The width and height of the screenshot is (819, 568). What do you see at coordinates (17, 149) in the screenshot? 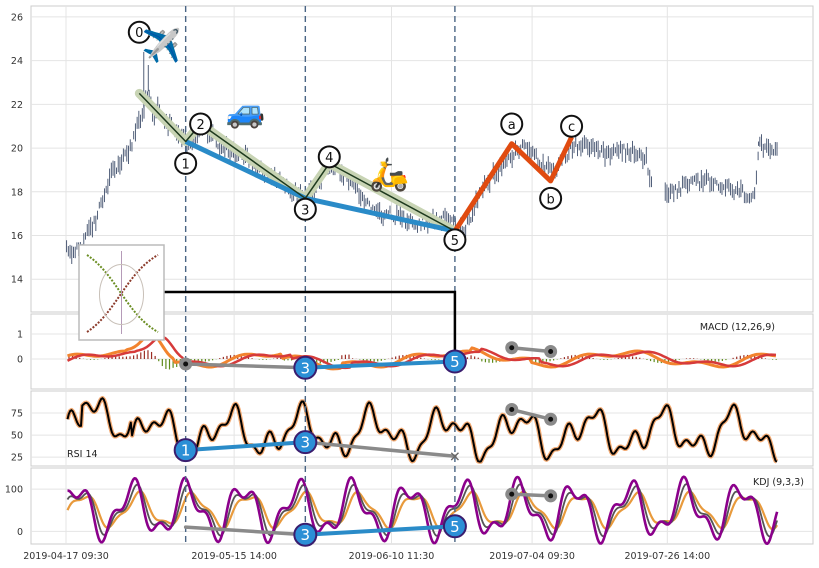
I see `y-tick-label-price: 20` at bounding box center [17, 149].